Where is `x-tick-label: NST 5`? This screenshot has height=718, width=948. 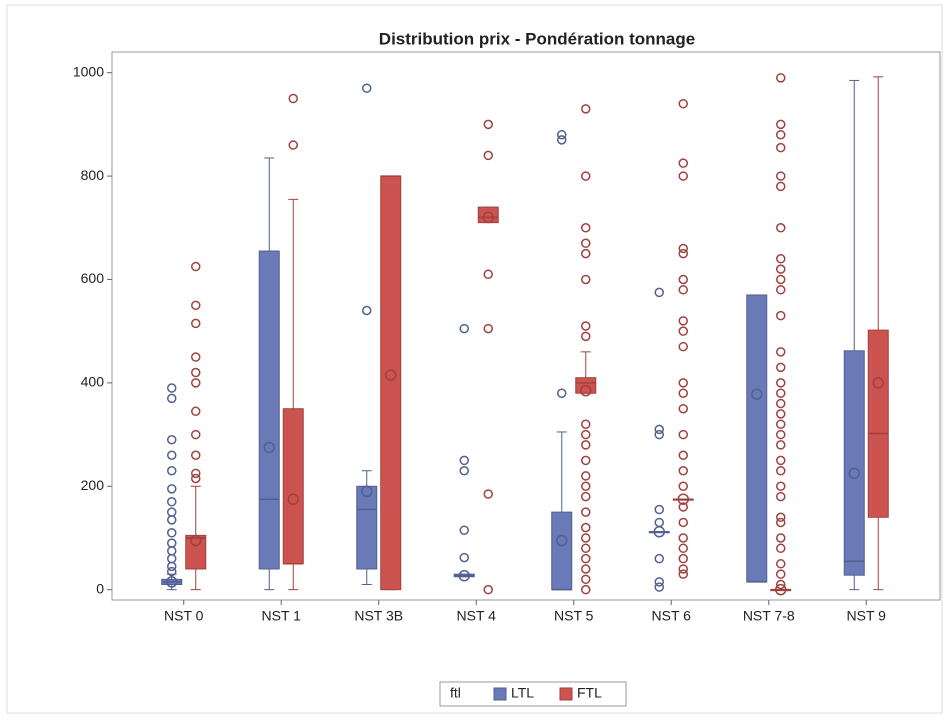
x-tick-label: NST 5 is located at coordinates (574, 616).